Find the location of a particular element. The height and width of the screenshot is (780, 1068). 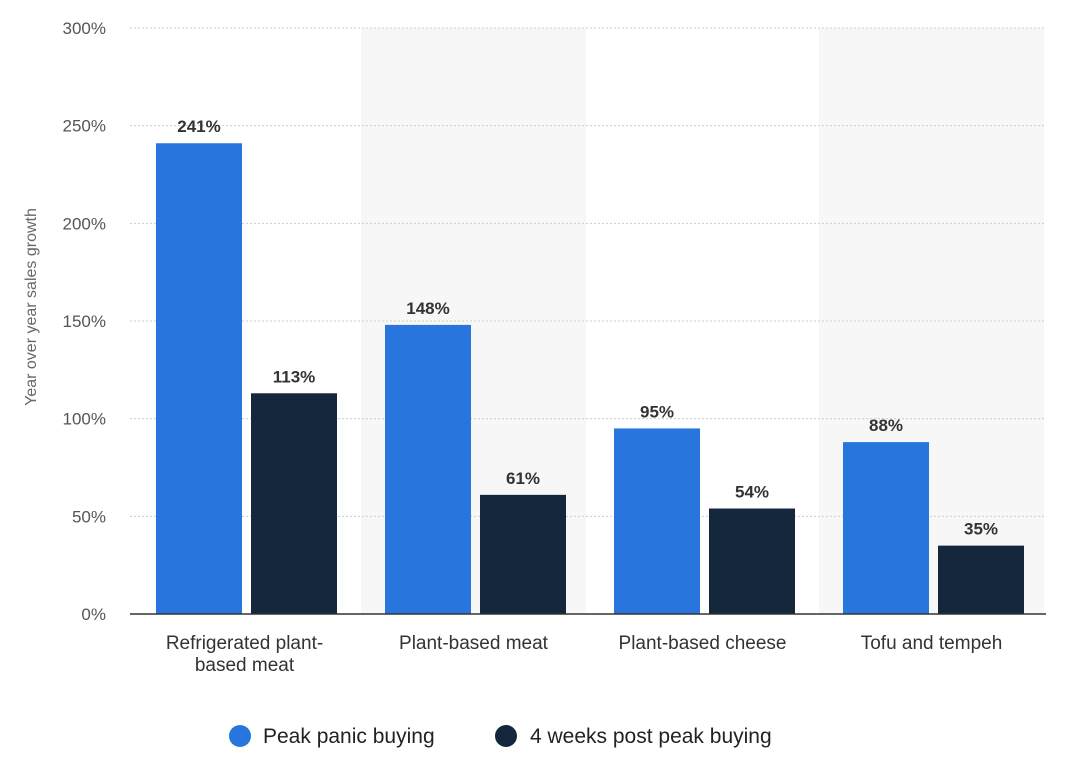

data-label: 113% is located at coordinates (294, 376).